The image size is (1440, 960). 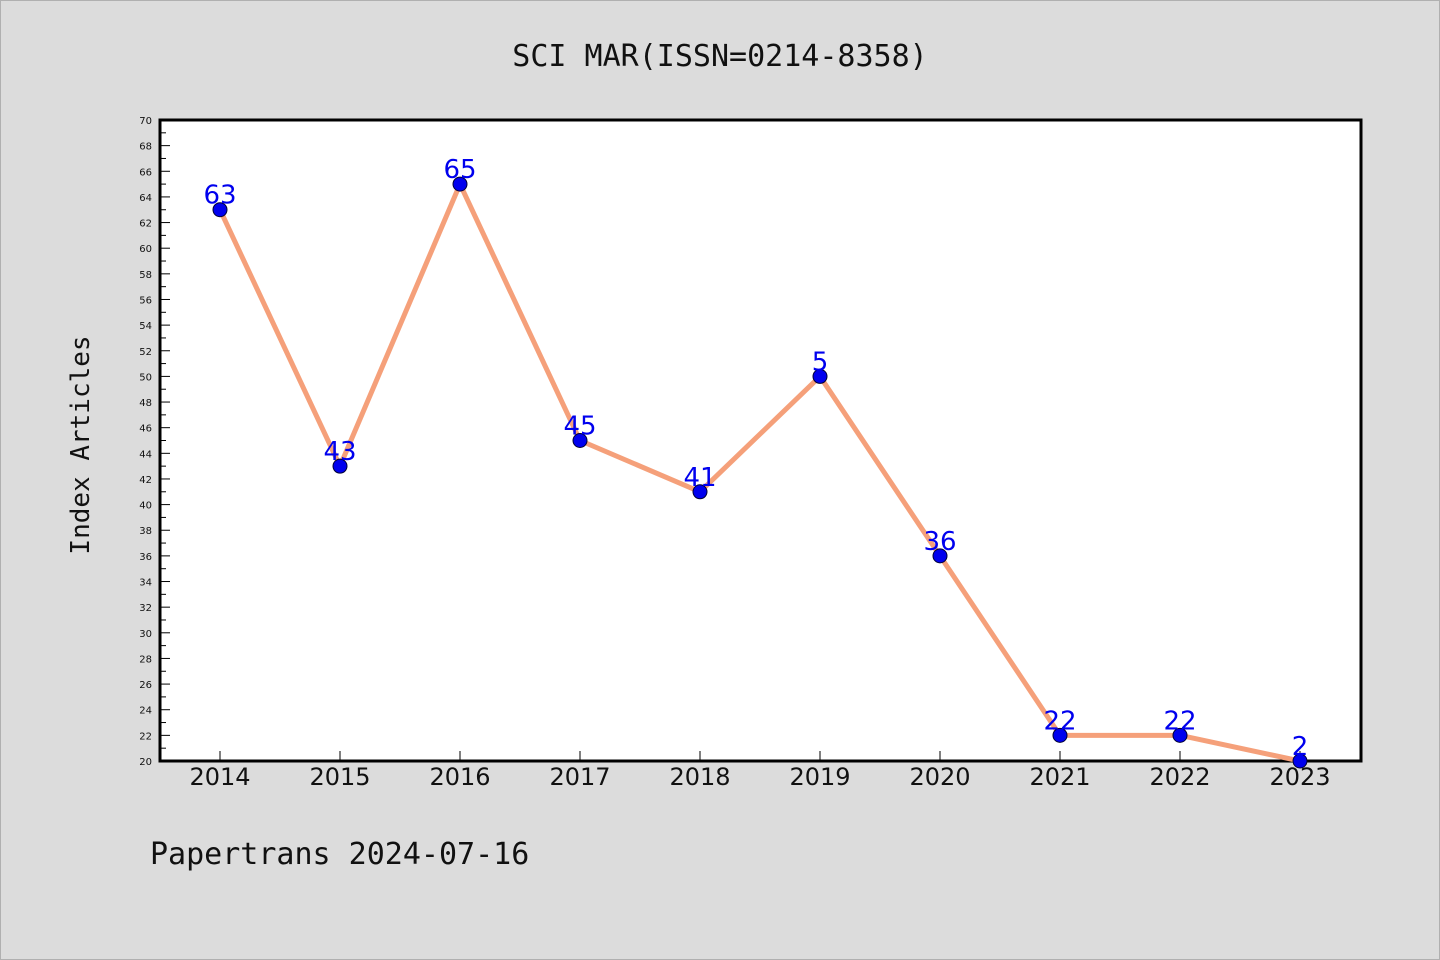 I want to click on y-tick-label: 56, so click(x=145, y=300).